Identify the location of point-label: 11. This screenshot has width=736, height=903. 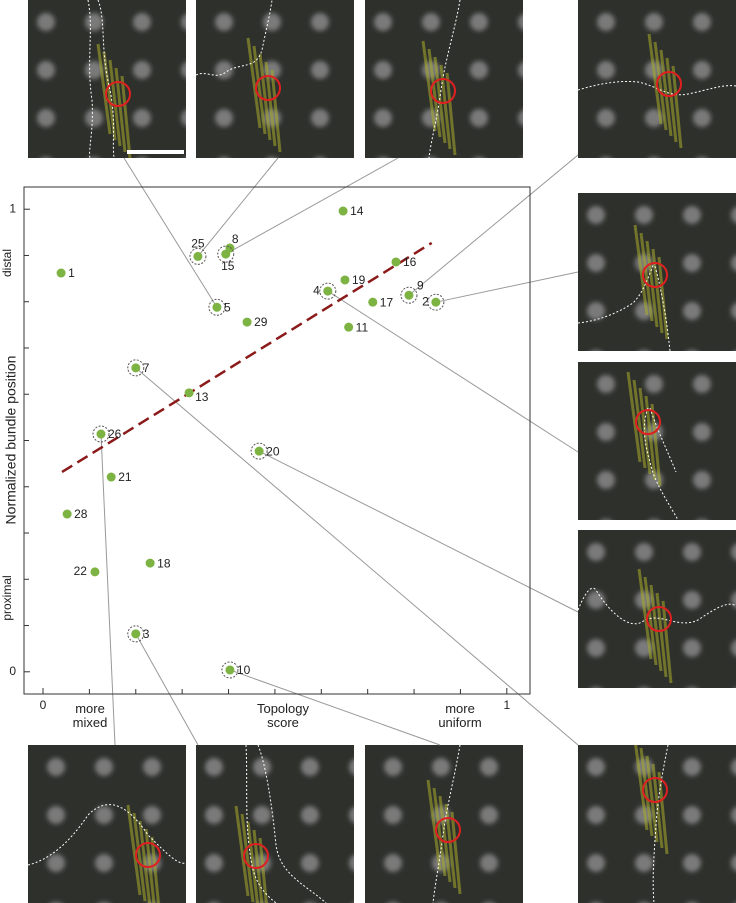
(362, 327).